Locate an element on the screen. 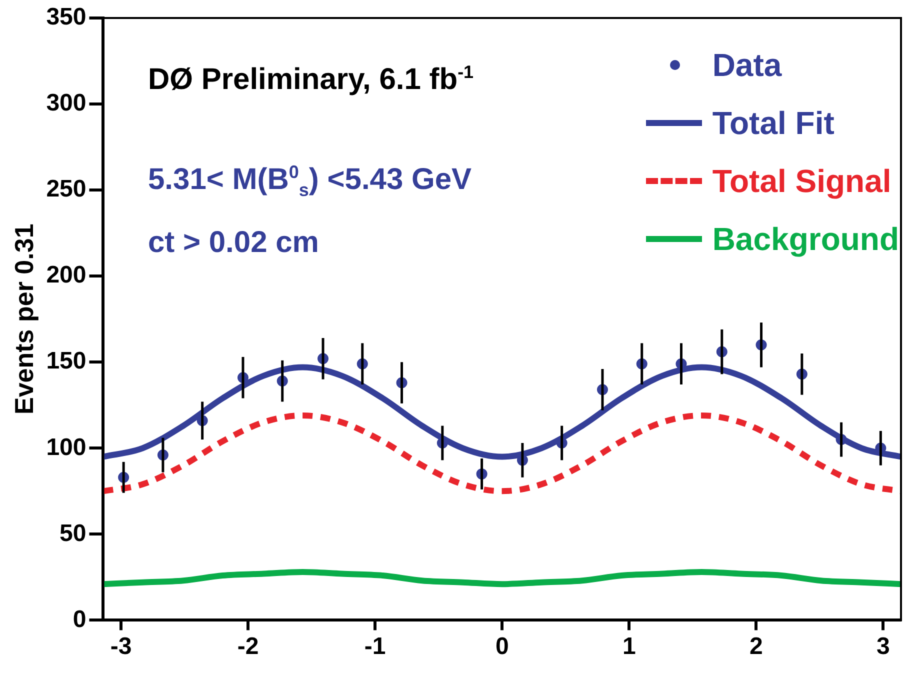  y-tick-label: 150 is located at coordinates (66, 361).